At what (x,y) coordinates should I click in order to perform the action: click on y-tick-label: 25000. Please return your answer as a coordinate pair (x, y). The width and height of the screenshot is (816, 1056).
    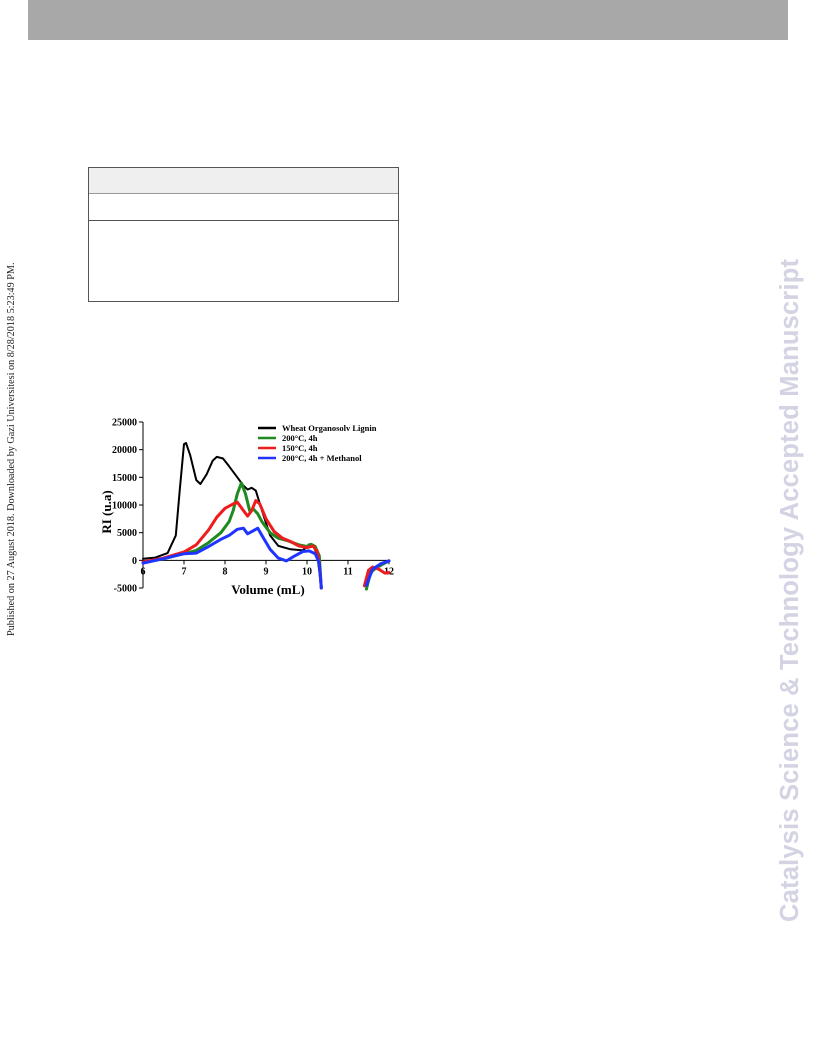
    Looking at the image, I should click on (124, 423).